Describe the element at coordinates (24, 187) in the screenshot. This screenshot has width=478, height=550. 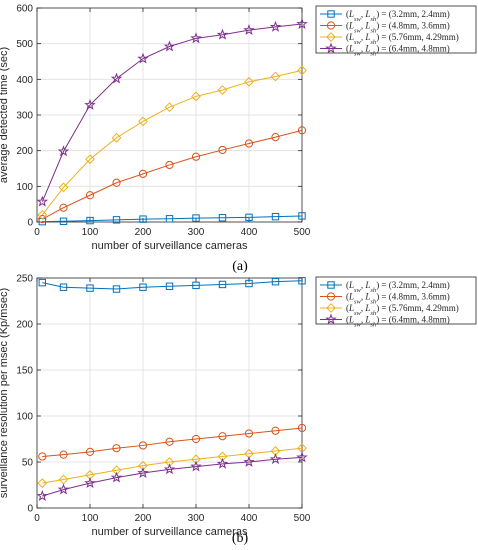
I see `y-tick-label: 100` at that location.